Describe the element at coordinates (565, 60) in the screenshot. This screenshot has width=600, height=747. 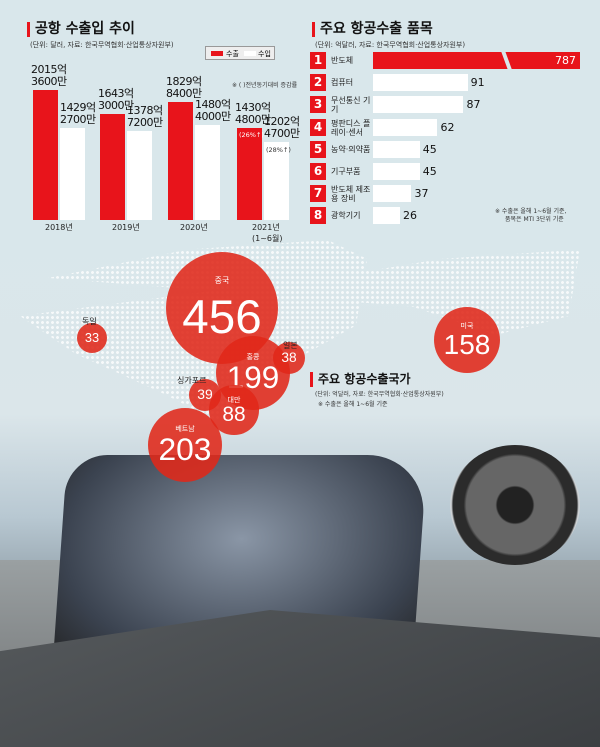
I see `item-value: 787` at that location.